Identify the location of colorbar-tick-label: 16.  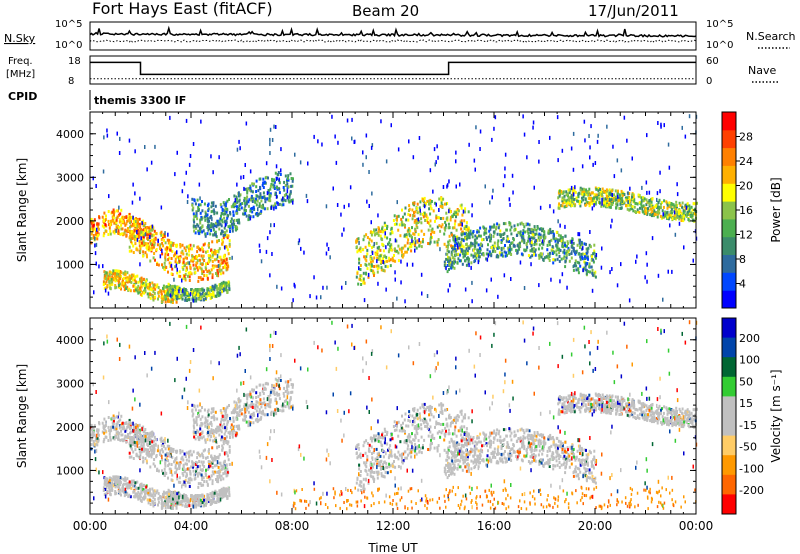
(746, 210).